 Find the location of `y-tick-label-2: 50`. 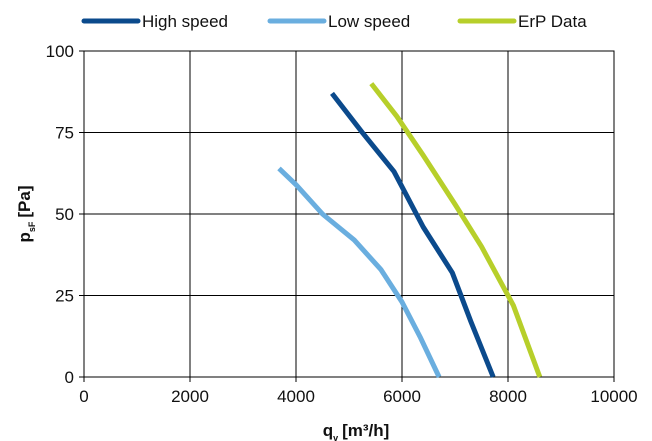

y-tick-label-2: 50 is located at coordinates (64, 214).